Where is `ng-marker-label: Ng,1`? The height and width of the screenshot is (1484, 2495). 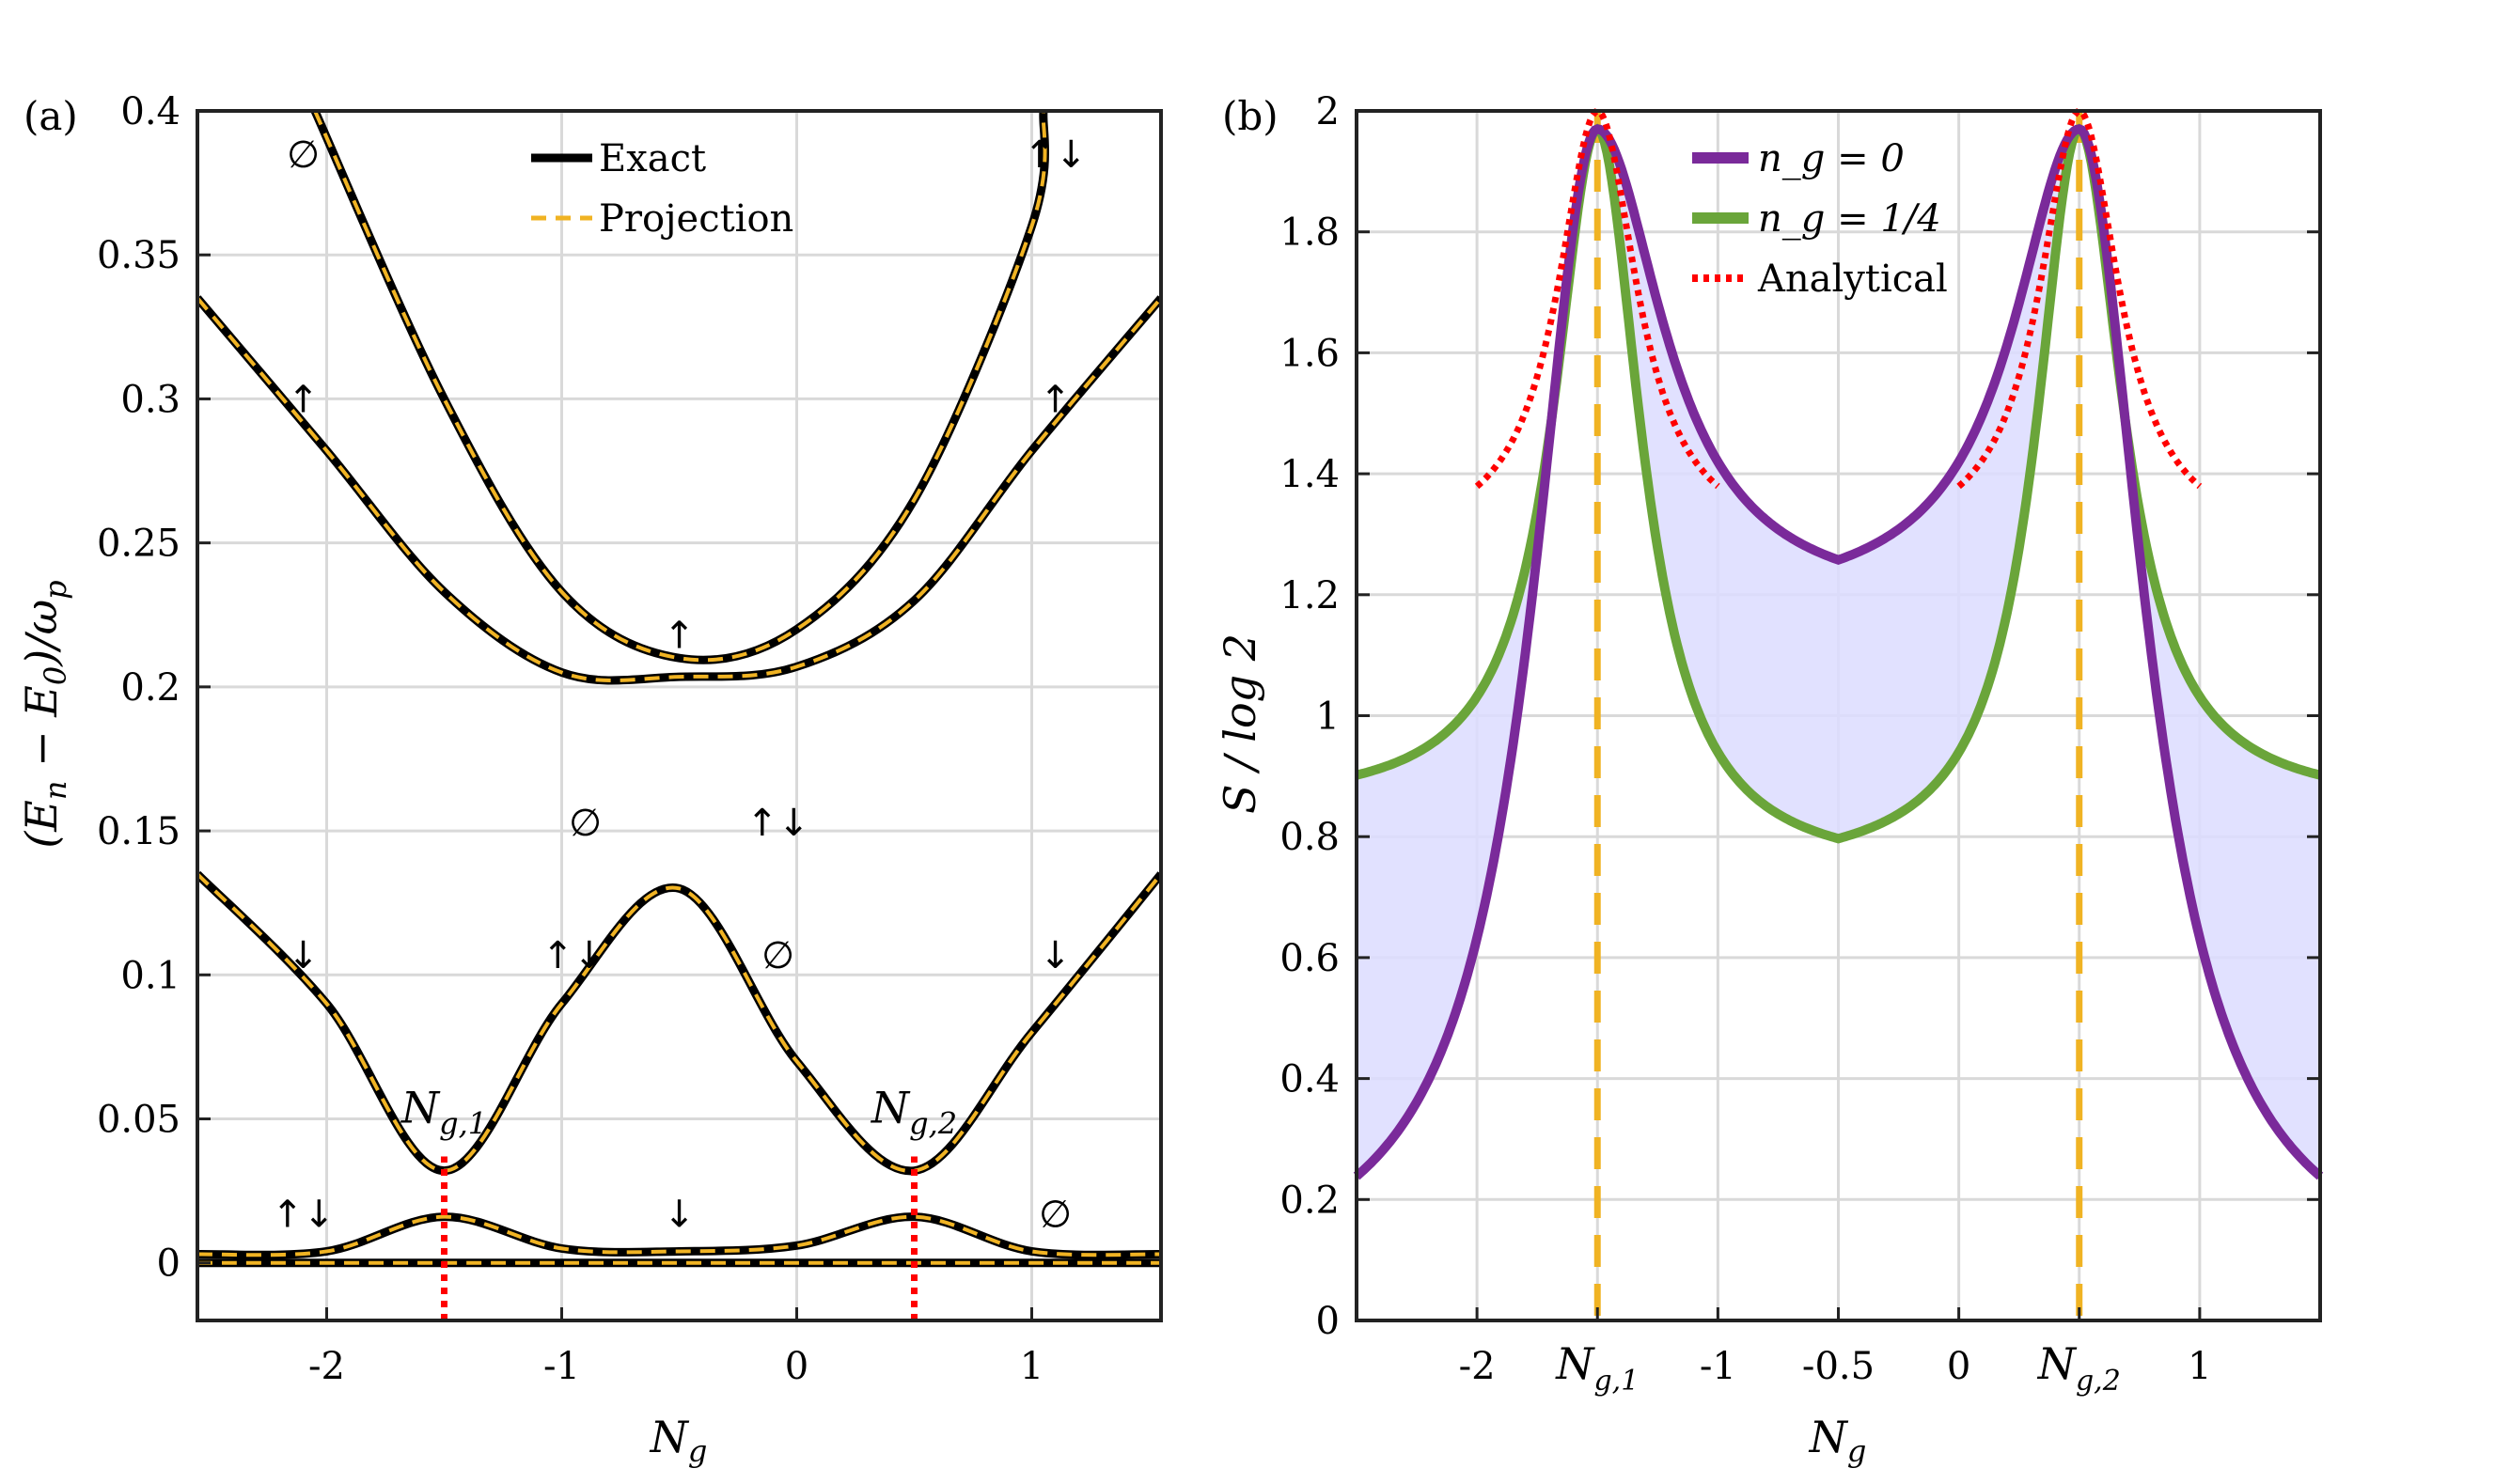
ng-marker-label: Ng,1 is located at coordinates (443, 1111).